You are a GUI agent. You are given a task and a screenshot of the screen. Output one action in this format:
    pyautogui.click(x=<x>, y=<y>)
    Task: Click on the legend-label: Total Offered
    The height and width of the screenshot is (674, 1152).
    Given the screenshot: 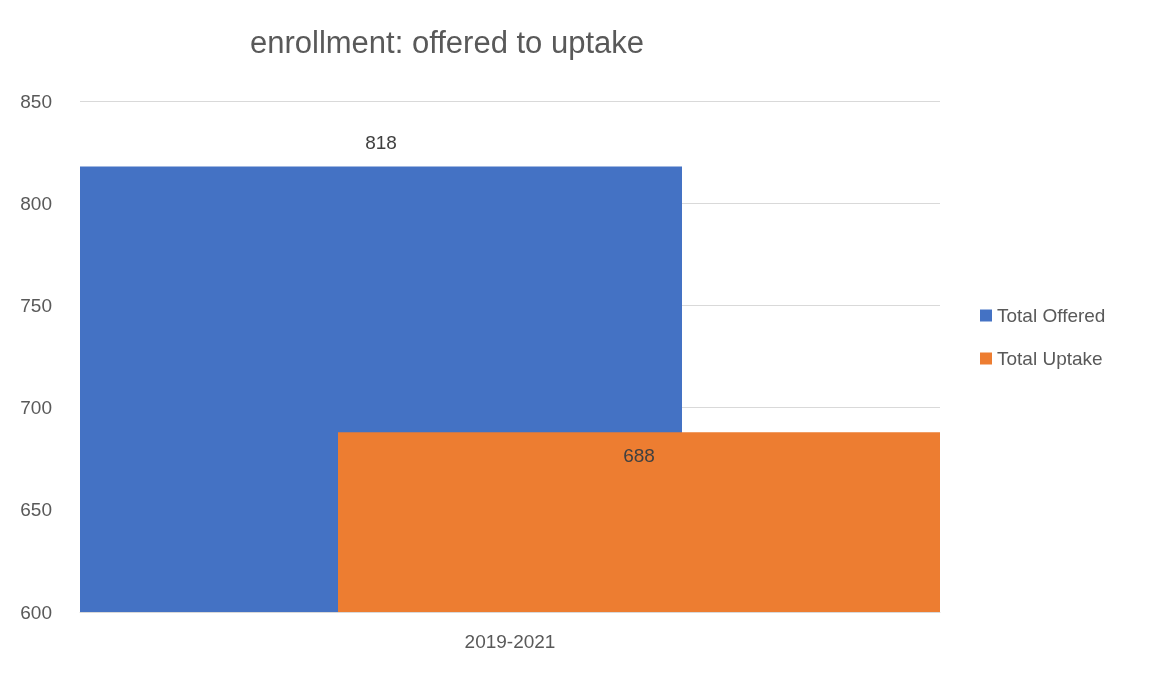 What is the action you would take?
    pyautogui.click(x=1051, y=315)
    